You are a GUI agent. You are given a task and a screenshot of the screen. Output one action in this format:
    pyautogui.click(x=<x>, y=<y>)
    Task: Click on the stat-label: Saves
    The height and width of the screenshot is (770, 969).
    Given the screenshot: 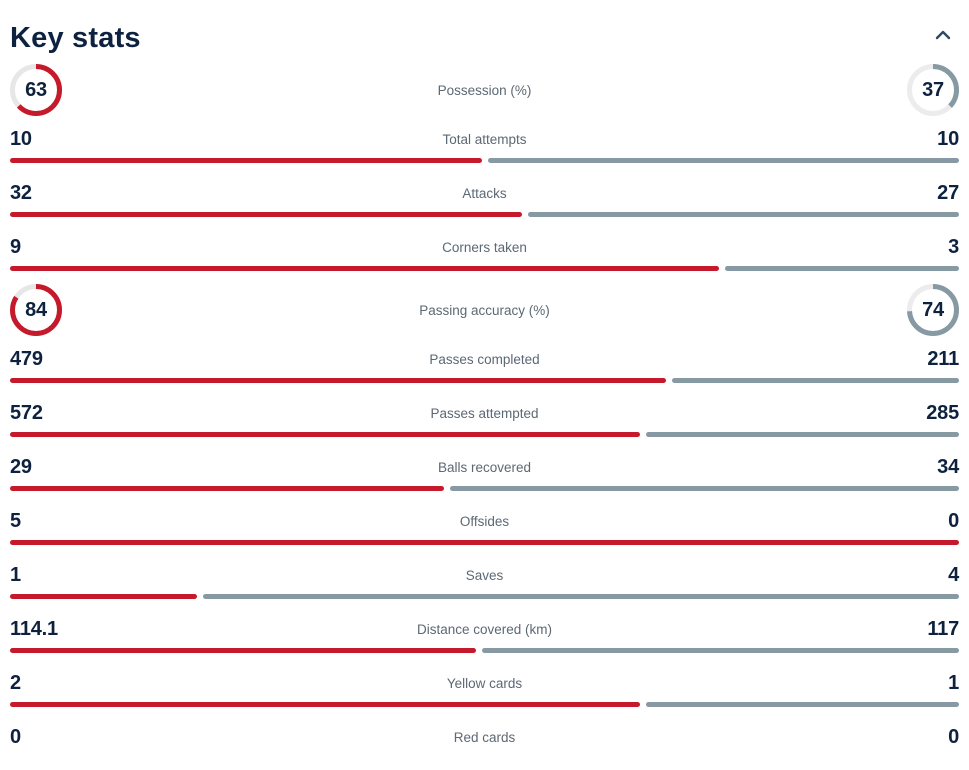 What is the action you would take?
    pyautogui.click(x=484, y=575)
    